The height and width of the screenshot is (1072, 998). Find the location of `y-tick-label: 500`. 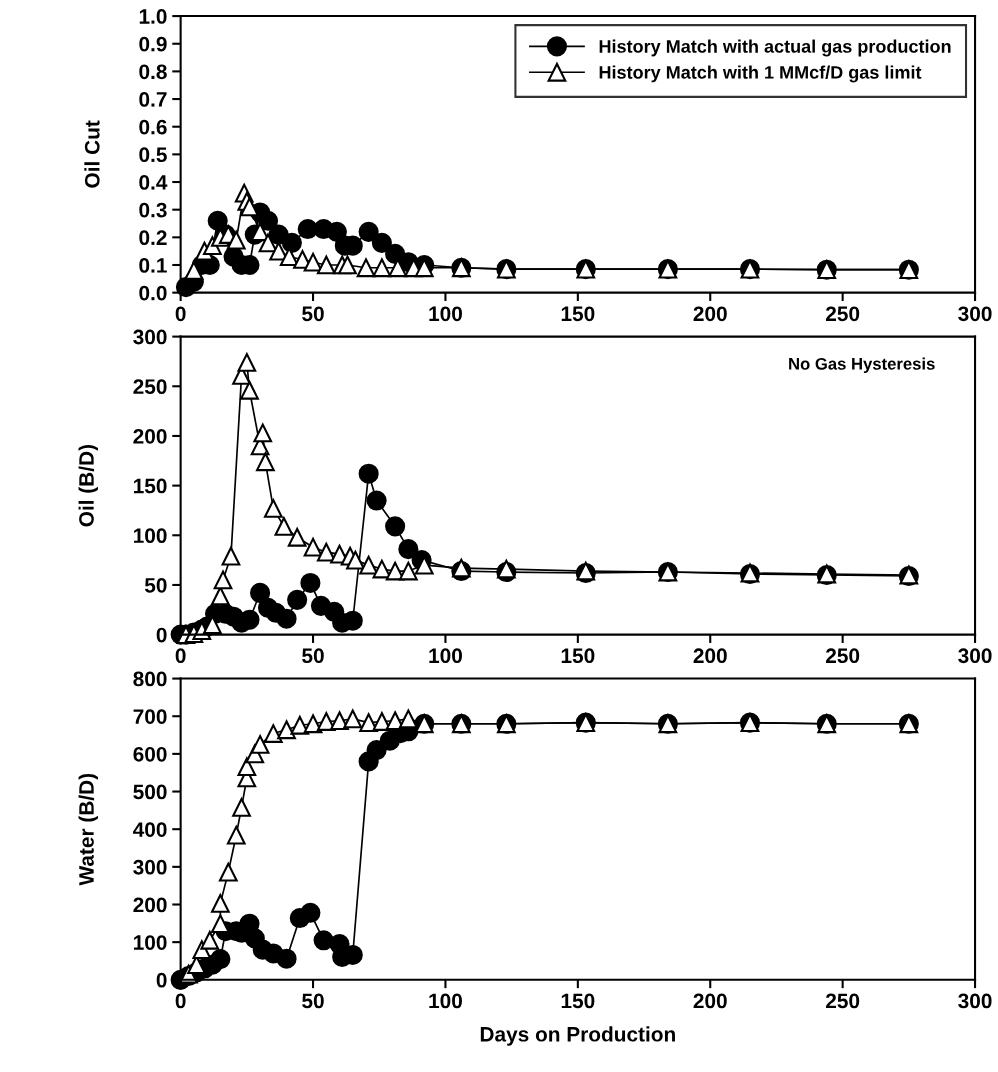

y-tick-label: 500 is located at coordinates (150, 792).